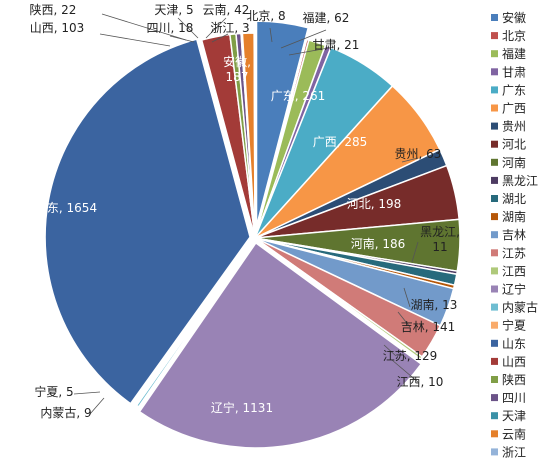 Image resolution: width=550 pixels, height=473 pixels. Describe the element at coordinates (494, 235) in the screenshot. I see `legend-swatch-吉林` at that location.